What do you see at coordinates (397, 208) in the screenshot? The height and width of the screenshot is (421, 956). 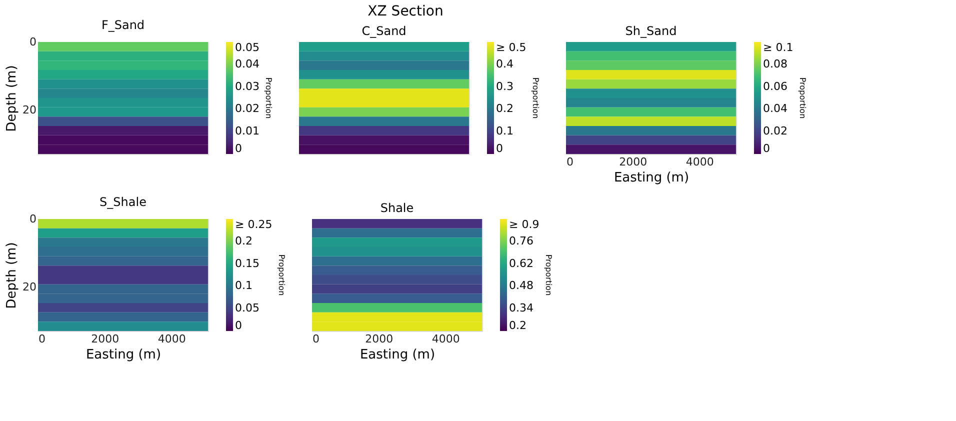 I see `chart-title: Shale` at bounding box center [397, 208].